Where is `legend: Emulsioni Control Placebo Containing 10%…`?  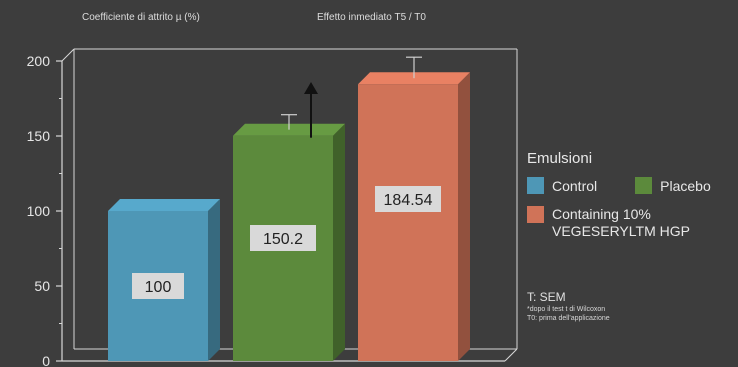
legend: Emulsioni Control Placebo Containing 10%… is located at coordinates (632, 201).